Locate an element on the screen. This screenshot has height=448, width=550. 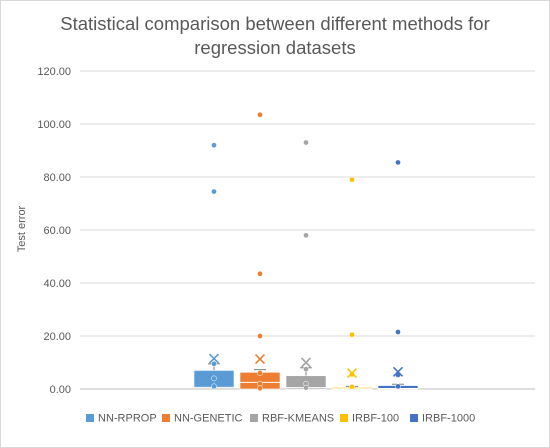
legend-item: IRBF-1000 is located at coordinates (442, 419).